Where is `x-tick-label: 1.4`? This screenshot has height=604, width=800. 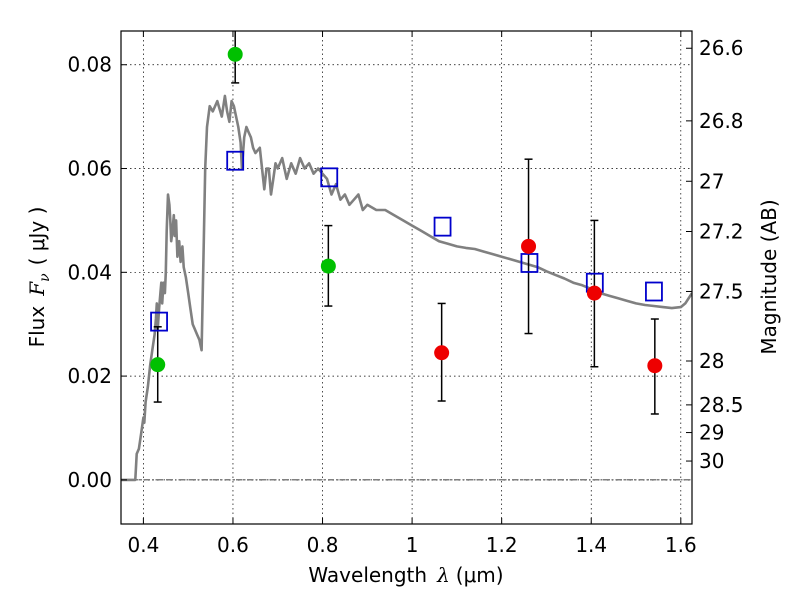 x-tick-label: 1.4 is located at coordinates (591, 545).